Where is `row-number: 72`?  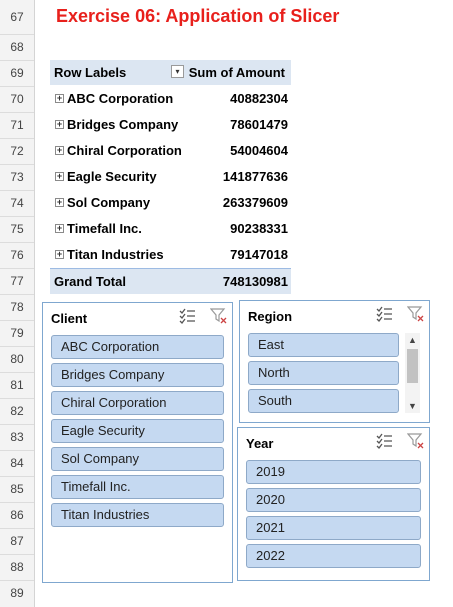
row-number: 72 is located at coordinates (17, 151).